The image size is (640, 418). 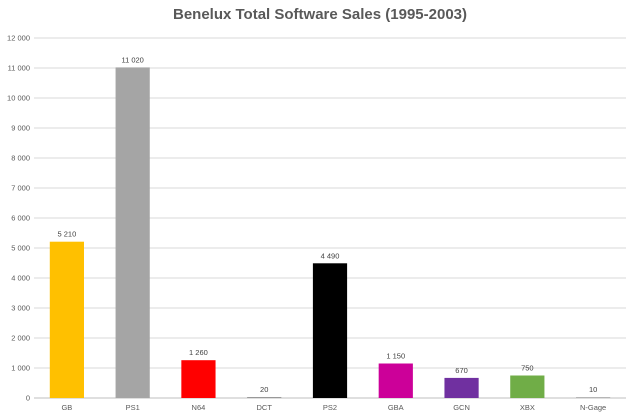 What do you see at coordinates (66, 407) in the screenshot?
I see `x-tick-label: GB` at bounding box center [66, 407].